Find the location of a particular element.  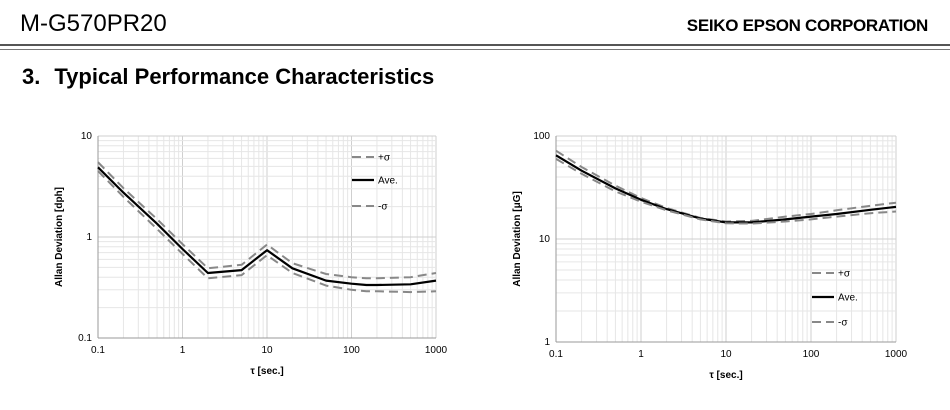

average-series-line is located at coordinates (267, 226).